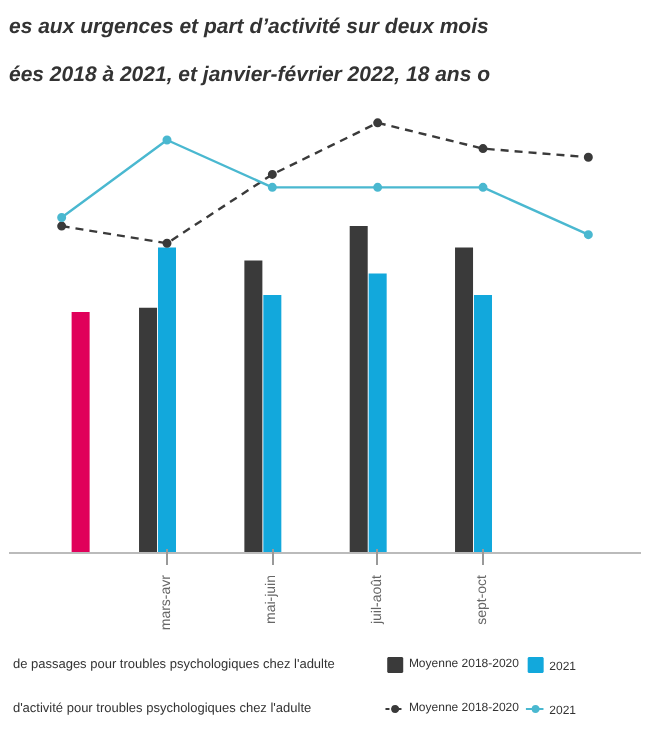 This screenshot has height=736, width=648. Describe the element at coordinates (249, 27) in the screenshot. I see `chart-title: es aux urgences et part d’activité sur deux mois` at that location.